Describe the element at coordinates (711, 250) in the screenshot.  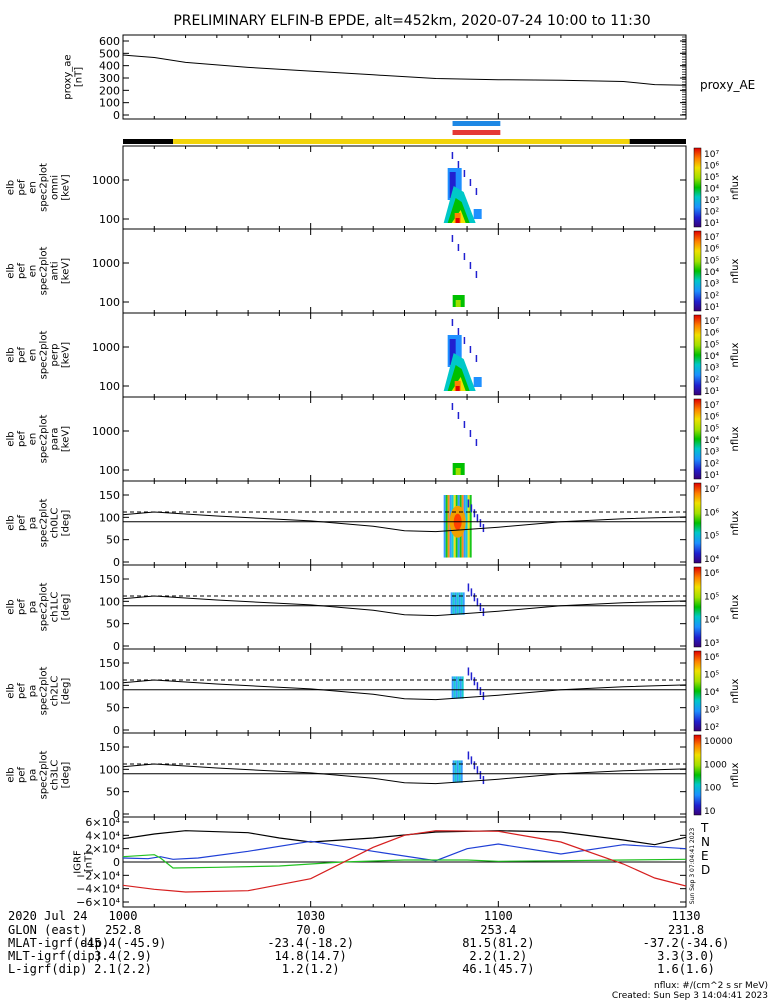
I see `anti-cbar-tick-1: 10⁶` at that location.